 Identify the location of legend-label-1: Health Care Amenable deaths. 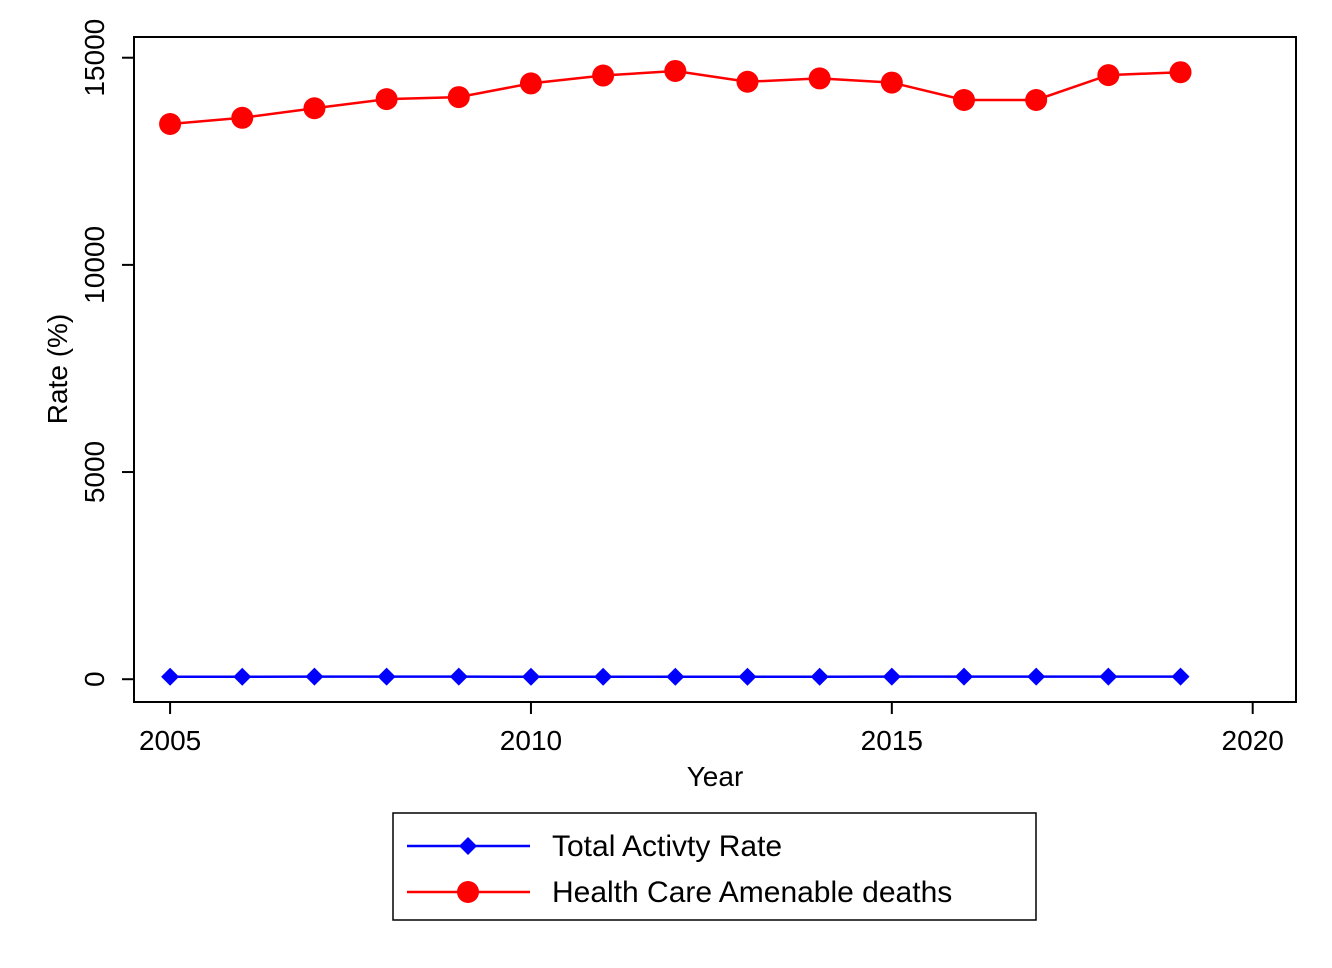
(752, 892).